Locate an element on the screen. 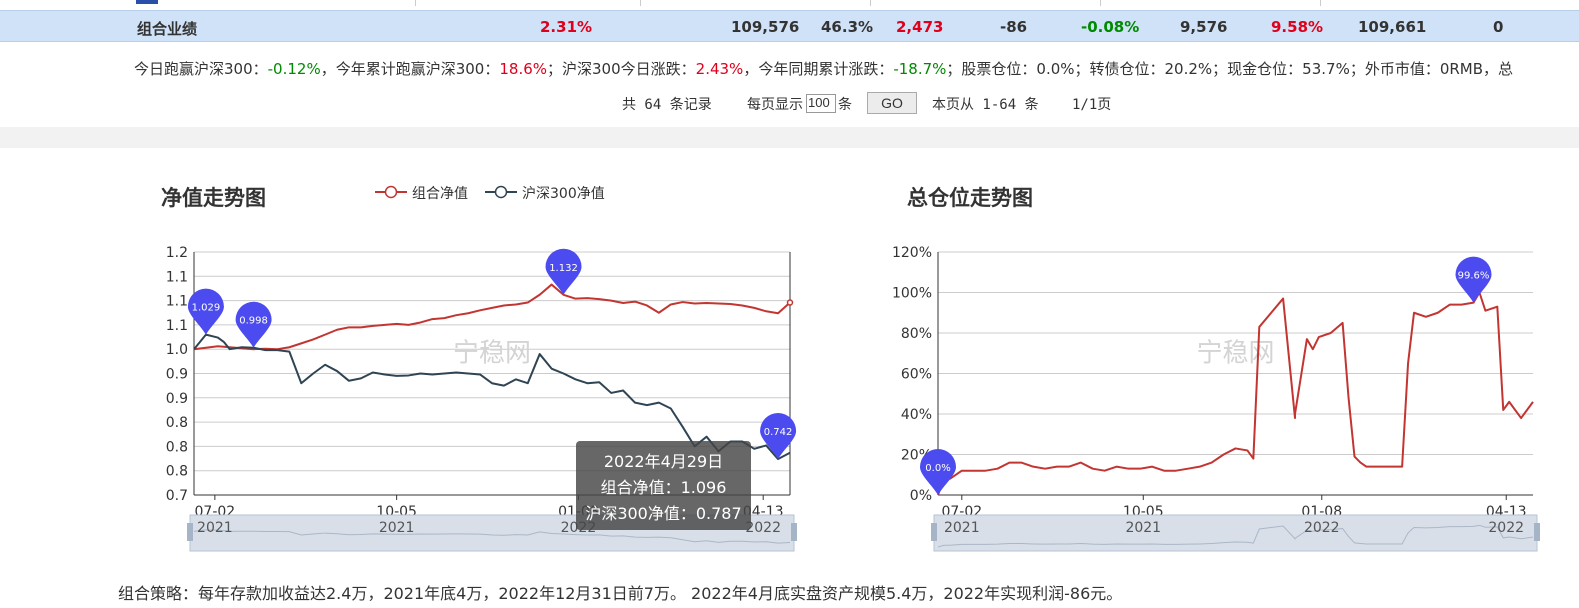 The height and width of the screenshot is (608, 1579). summary-cell: 109,661 is located at coordinates (1392, 27).